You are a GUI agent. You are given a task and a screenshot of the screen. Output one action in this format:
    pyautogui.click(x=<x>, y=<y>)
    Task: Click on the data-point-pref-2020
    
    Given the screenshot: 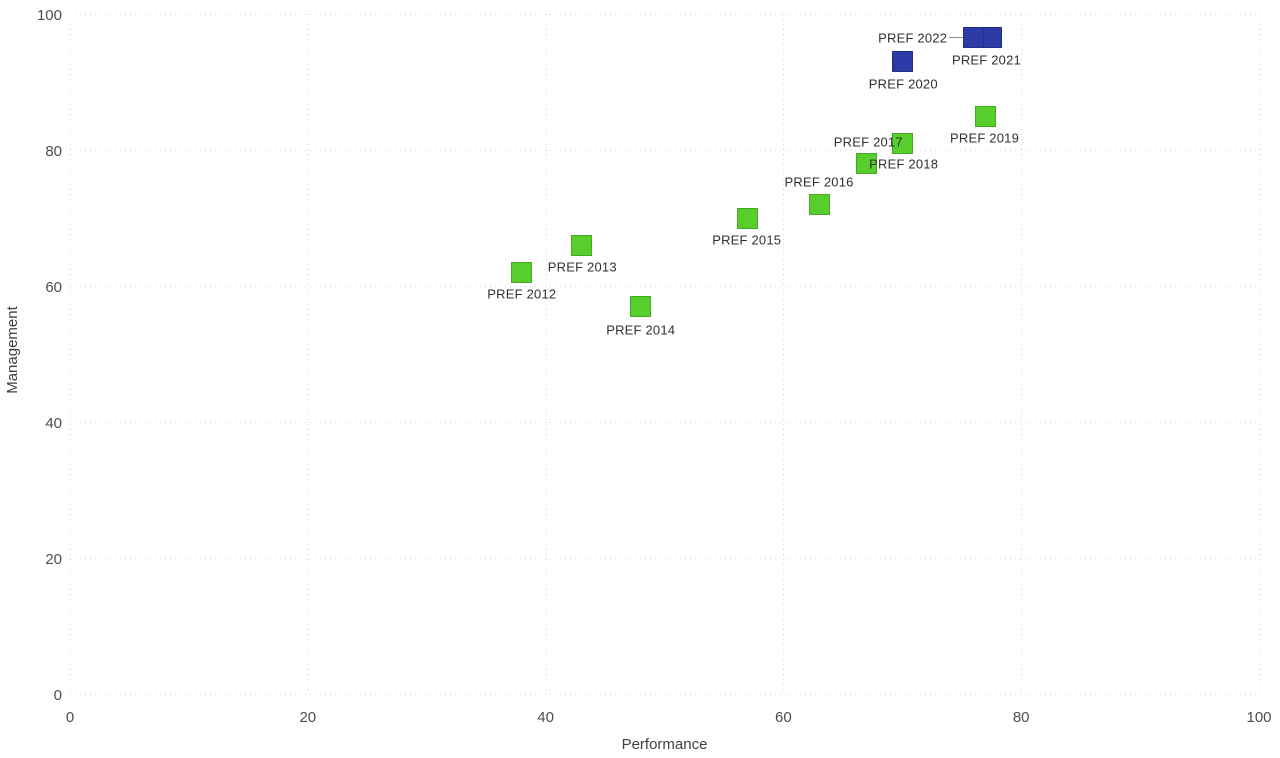 What is the action you would take?
    pyautogui.click(x=902, y=62)
    